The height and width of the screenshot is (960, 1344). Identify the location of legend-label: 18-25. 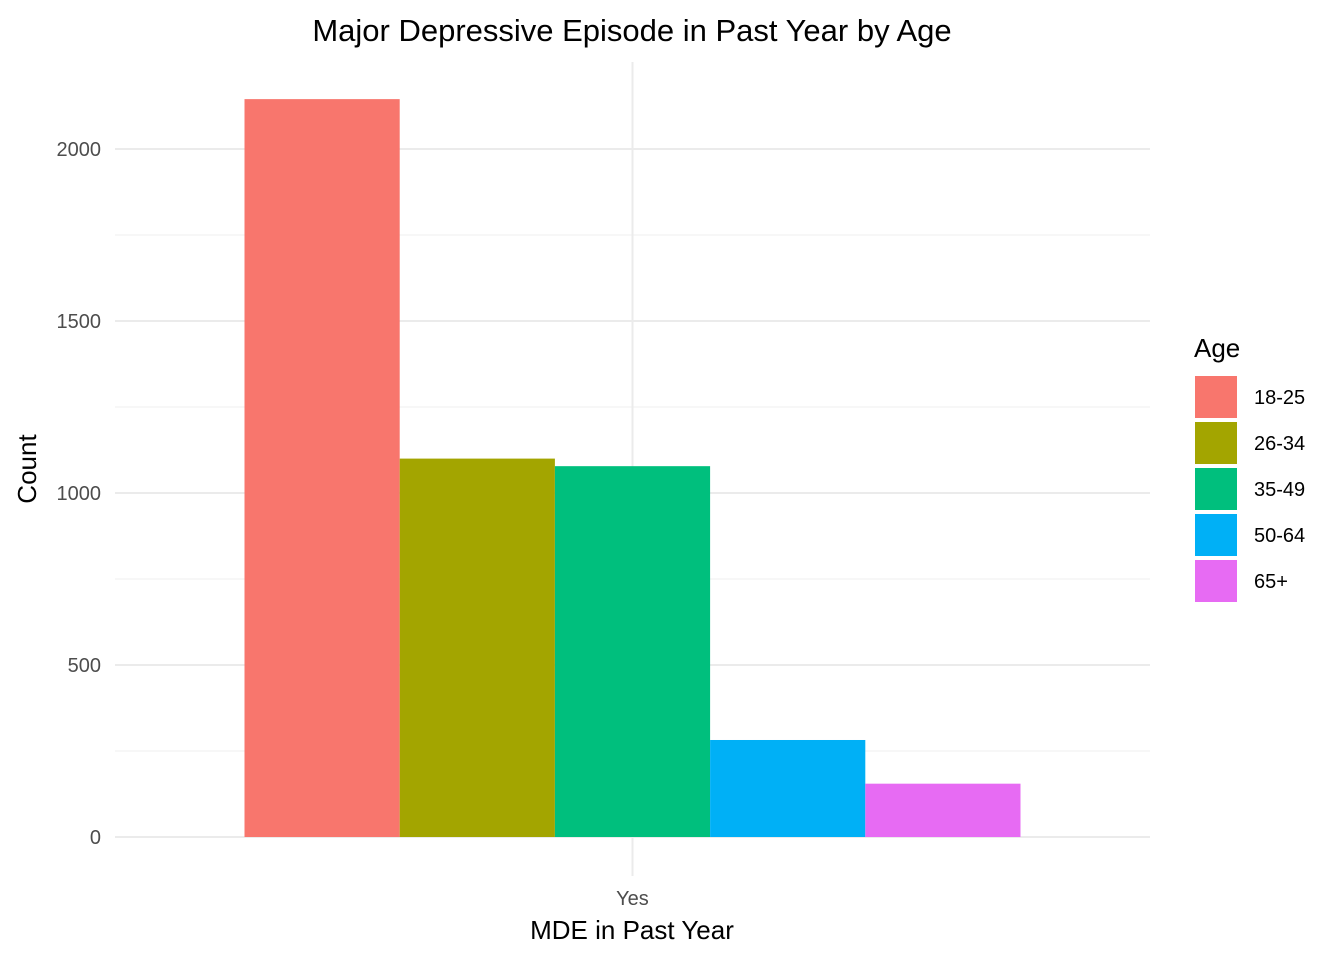
(1279, 398).